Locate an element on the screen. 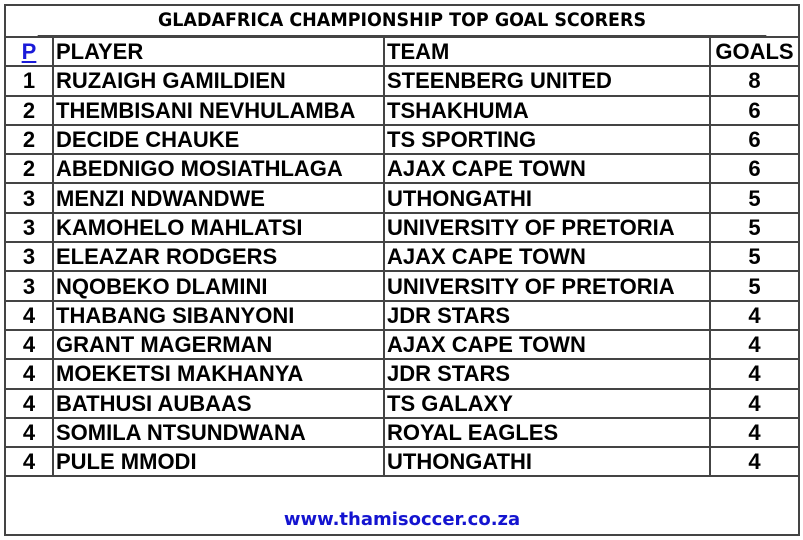  table-row: 3 NQOBEKO DLAMINI UNIVERSITY OF PRETORIA 5 is located at coordinates (402, 286).